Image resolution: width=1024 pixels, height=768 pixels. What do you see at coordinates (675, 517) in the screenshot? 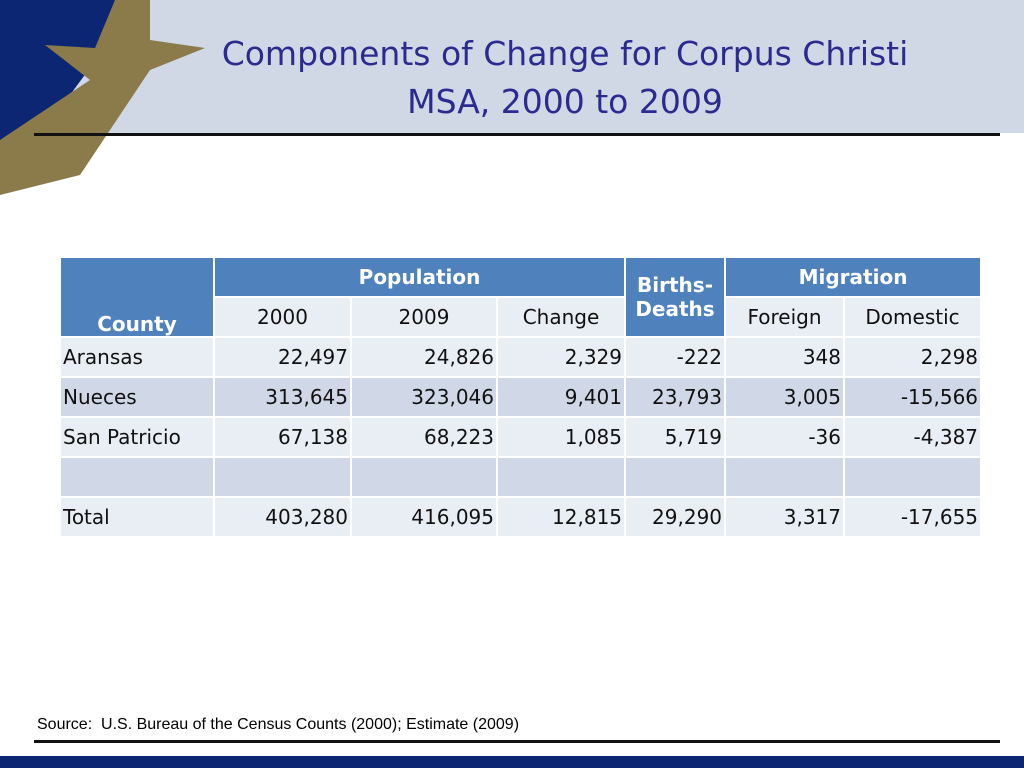
I see `cell-births-deaths: 29,290` at bounding box center [675, 517].